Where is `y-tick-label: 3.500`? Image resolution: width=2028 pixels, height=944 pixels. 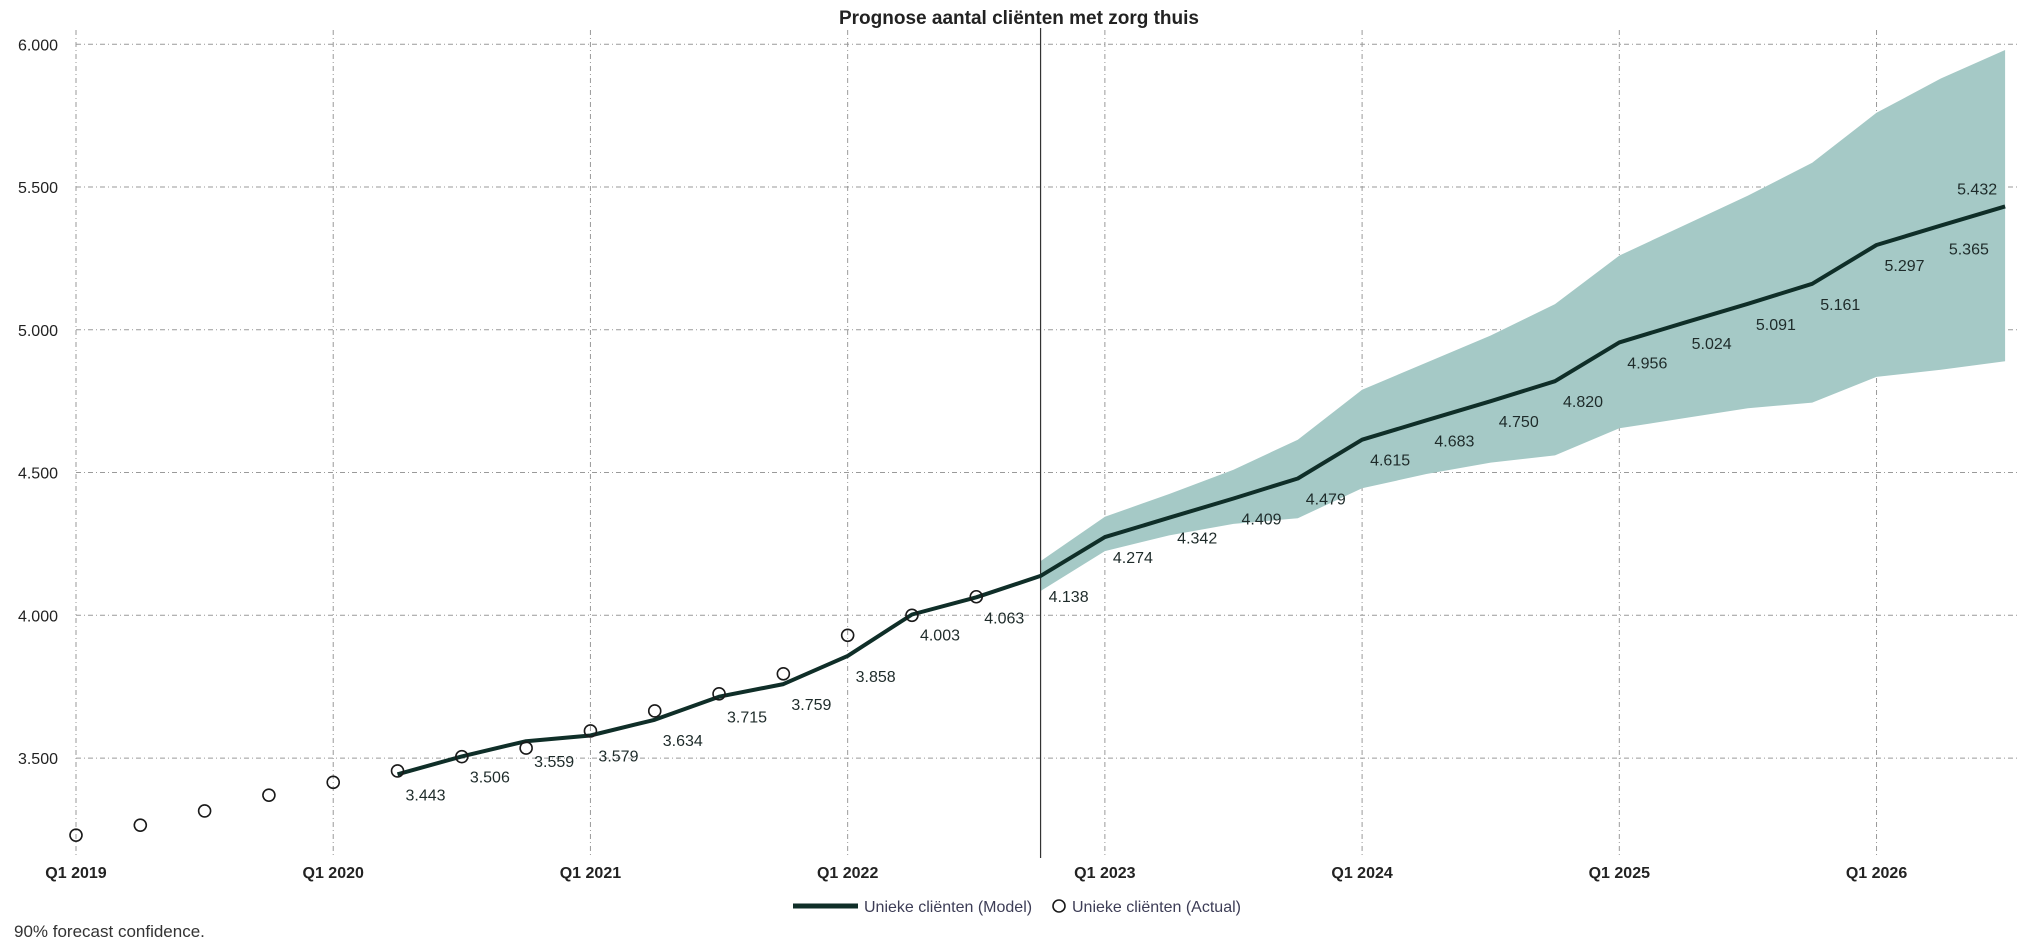
y-tick-label: 3.500 is located at coordinates (38, 759).